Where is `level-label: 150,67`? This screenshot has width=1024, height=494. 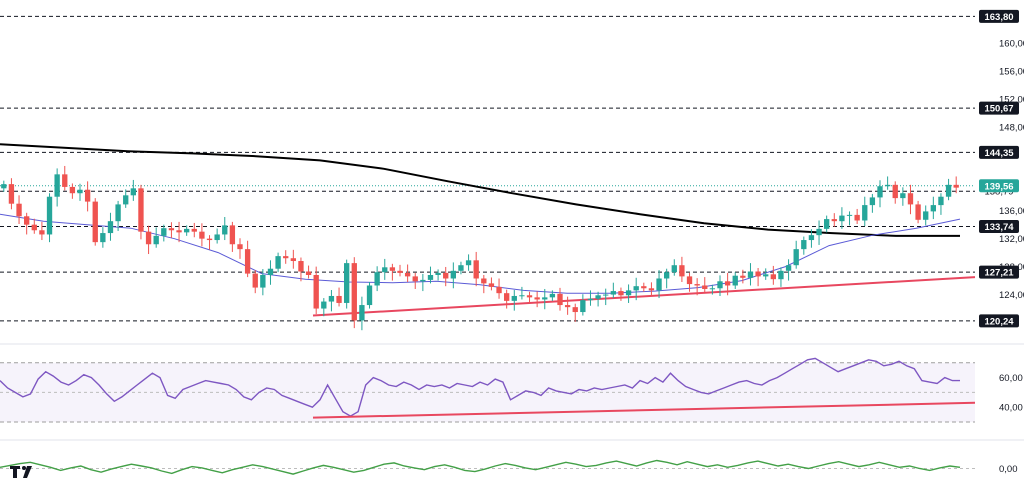
level-label: 150,67 is located at coordinates (998, 109).